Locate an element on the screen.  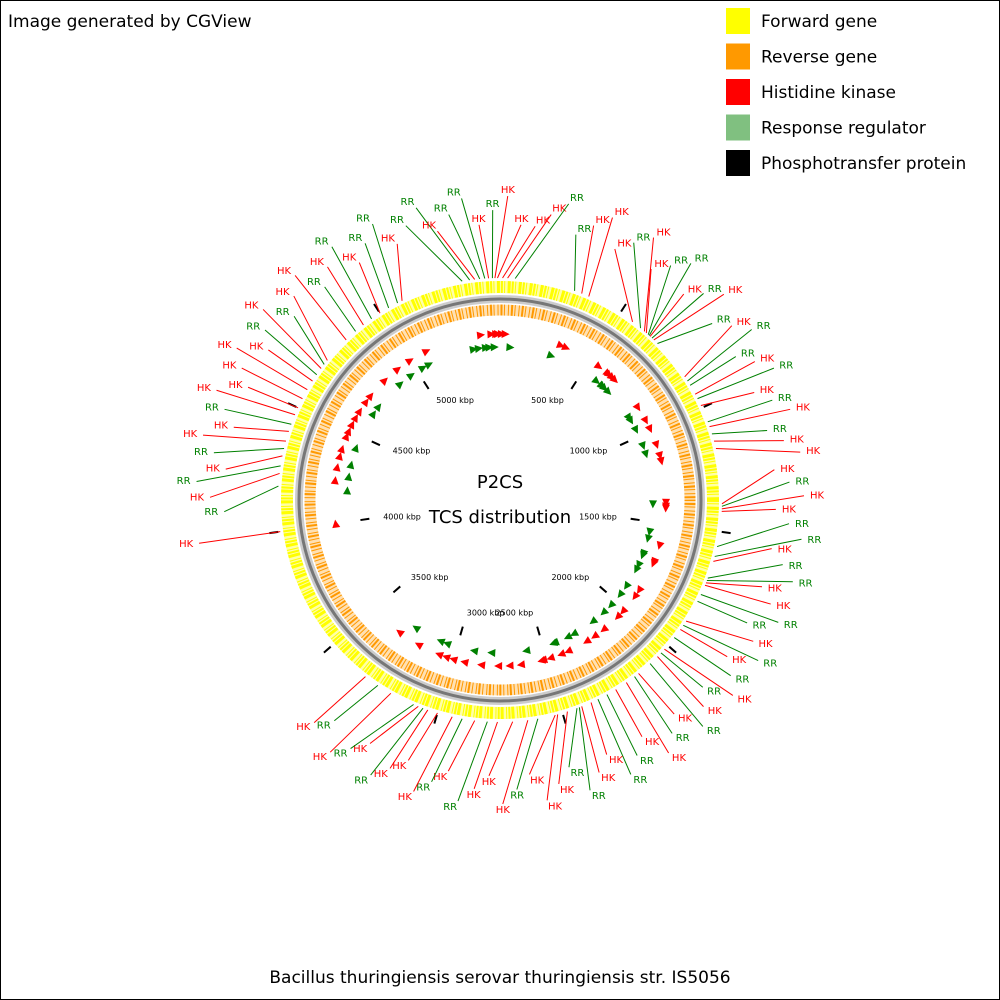
legend-label: Forward gene is located at coordinates (819, 22).